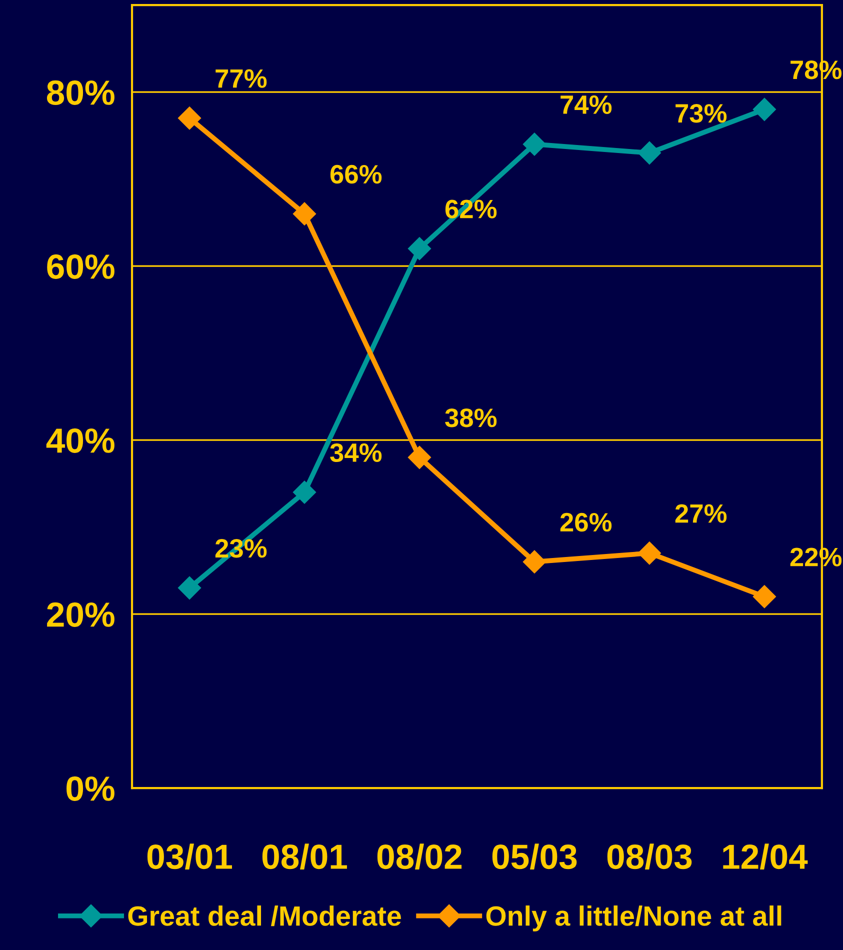 The width and height of the screenshot is (843, 950). Describe the element at coordinates (471, 418) in the screenshot. I see `data-label: 38%` at that location.